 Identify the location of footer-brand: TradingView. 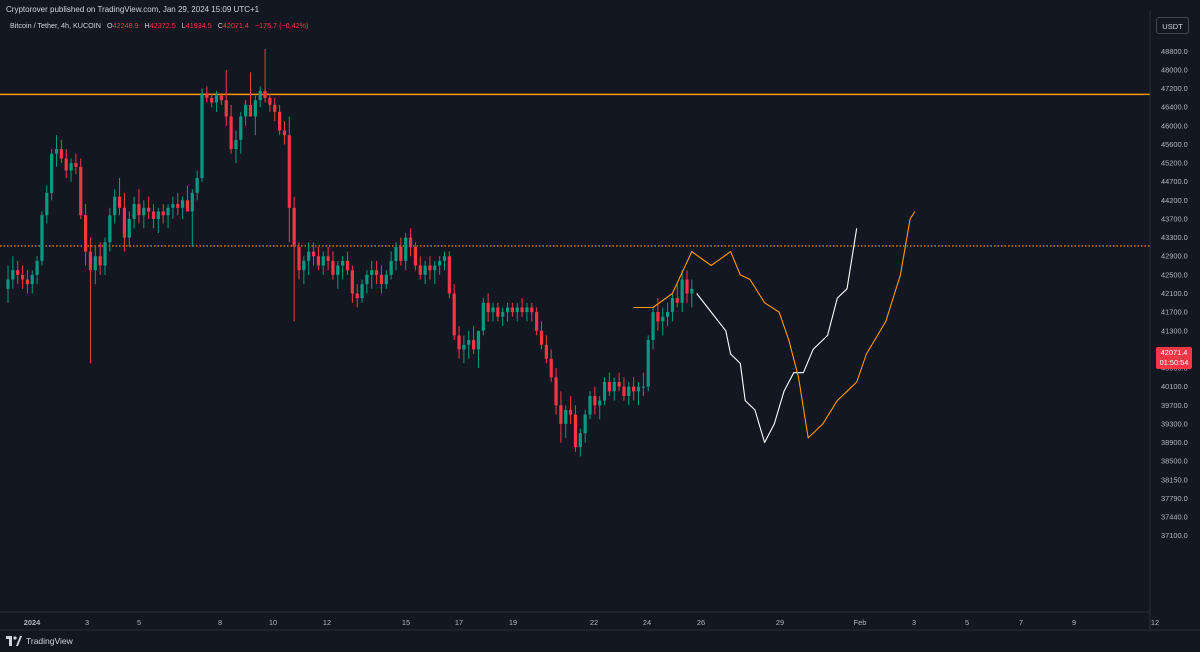
(39, 641).